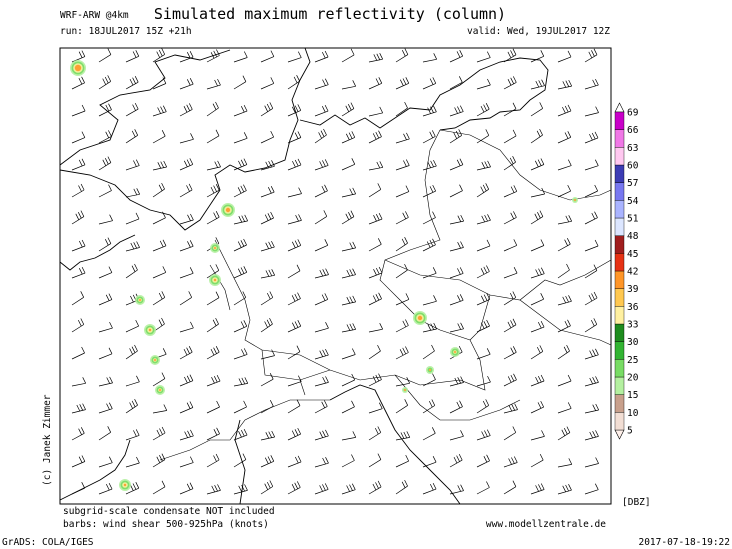  Describe the element at coordinates (330, 14) in the screenshot. I see `map-title: Simulated maximum reflectivity (column)` at that location.